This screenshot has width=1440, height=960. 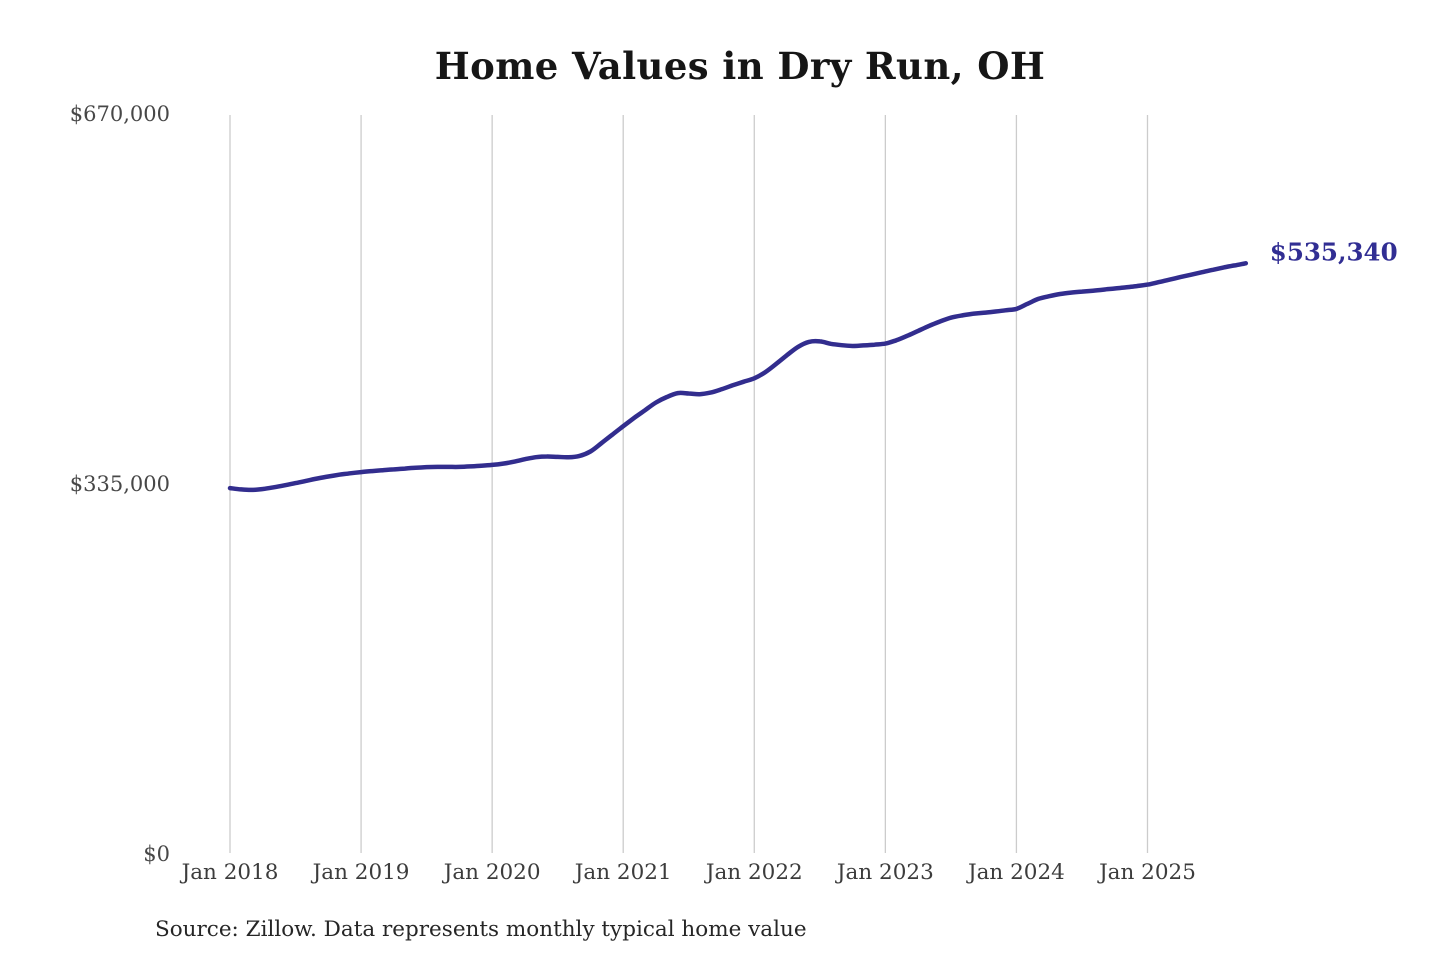 What do you see at coordinates (1147, 872) in the screenshot?
I see `x-axis-tick-label: Jan 2025` at bounding box center [1147, 872].